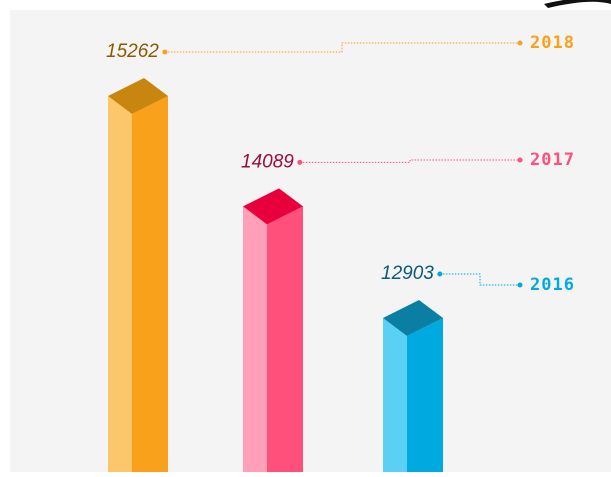  What do you see at coordinates (132, 51) in the screenshot?
I see `value-label: 15262` at bounding box center [132, 51].